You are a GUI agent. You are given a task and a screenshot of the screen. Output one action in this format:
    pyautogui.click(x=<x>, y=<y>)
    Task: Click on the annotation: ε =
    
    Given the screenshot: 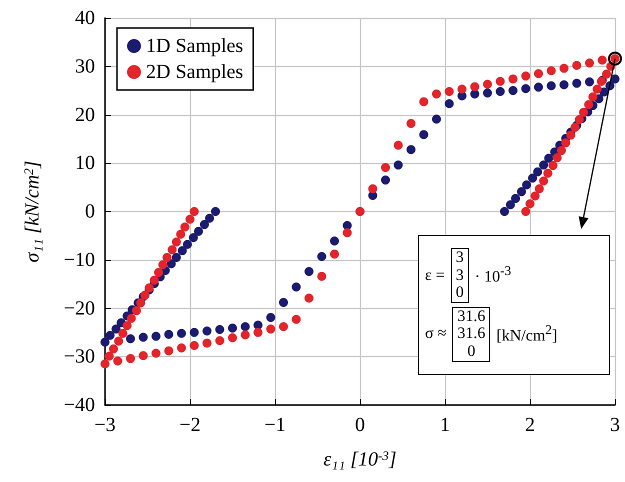 What is the action you would take?
    pyautogui.click(x=435, y=275)
    